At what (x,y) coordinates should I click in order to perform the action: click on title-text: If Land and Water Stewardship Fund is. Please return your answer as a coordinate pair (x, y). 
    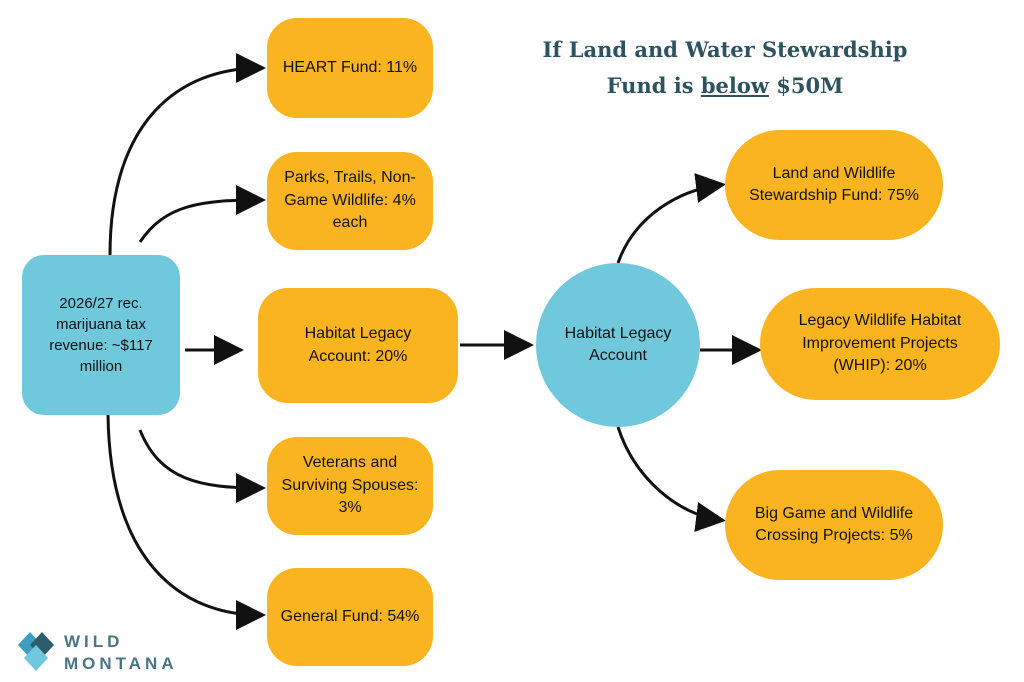
    Looking at the image, I should click on (725, 67).